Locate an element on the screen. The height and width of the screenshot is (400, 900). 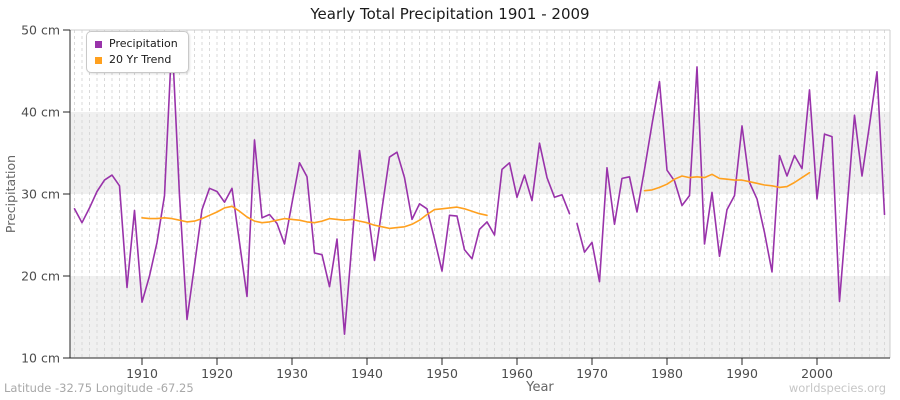
coordinates-caption: Latitude -32.75 Longitude -67.25 is located at coordinates (99, 388).